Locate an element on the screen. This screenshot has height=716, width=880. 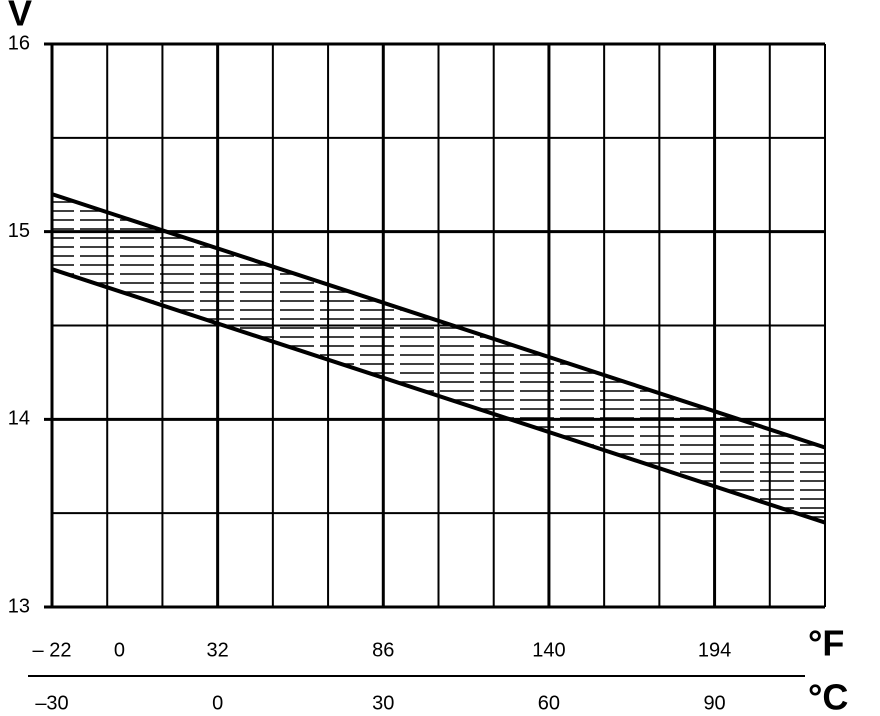
y-tick-label: 16 is located at coordinates (19, 43).